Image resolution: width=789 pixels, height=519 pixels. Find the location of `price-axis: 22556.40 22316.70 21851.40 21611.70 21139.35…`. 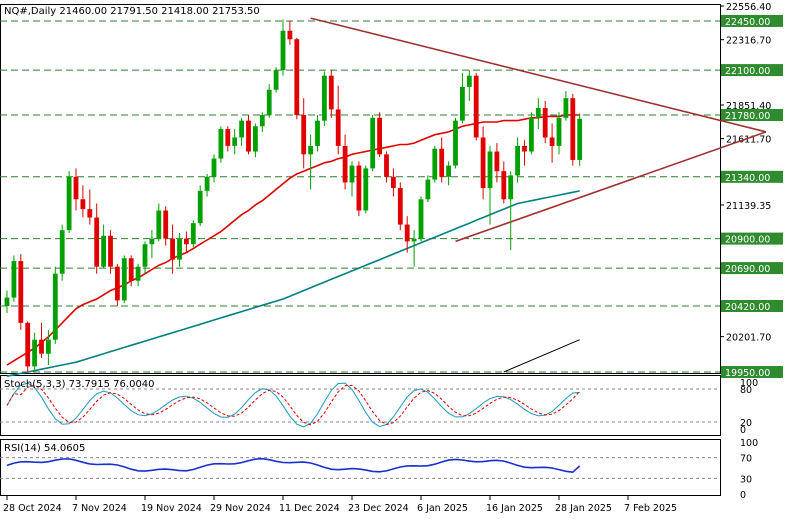

price-axis: 22556.40 22316.70 21851.40 21611.70 21139.35… is located at coordinates (745, 173).